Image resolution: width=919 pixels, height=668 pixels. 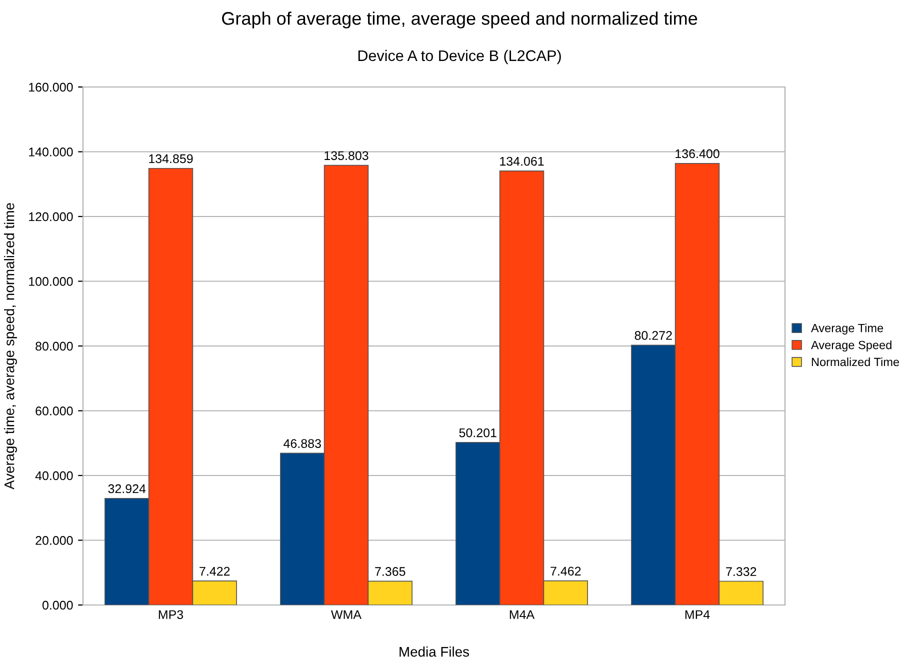 I want to click on y-tick-label: 140.000, so click(x=51, y=152).